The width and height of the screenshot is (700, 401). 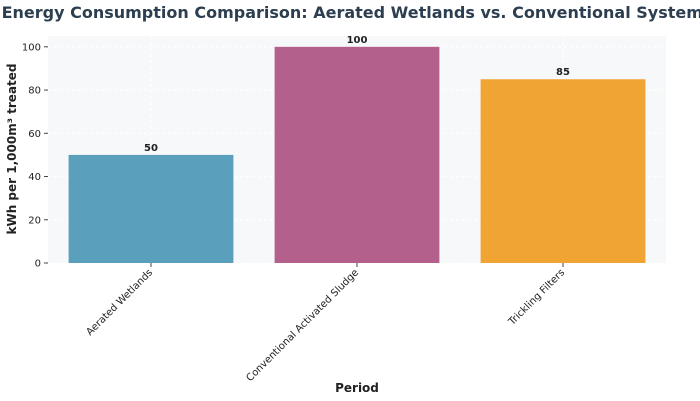 What do you see at coordinates (12, 148) in the screenshot?
I see `y-axis-label: kWh per 1,000m³ treated` at bounding box center [12, 148].